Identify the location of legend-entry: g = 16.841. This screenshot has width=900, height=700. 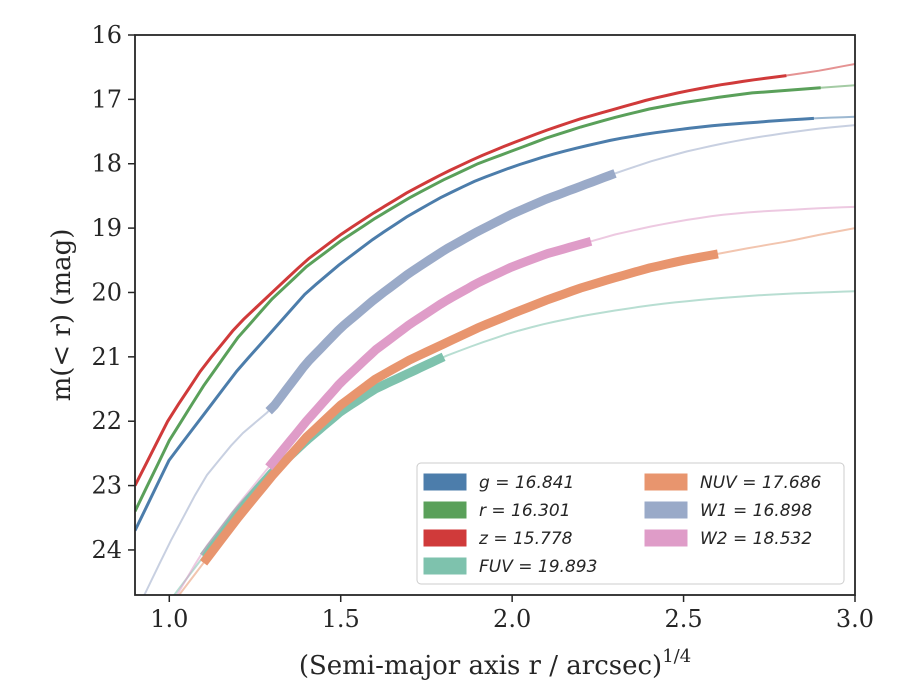
(526, 483).